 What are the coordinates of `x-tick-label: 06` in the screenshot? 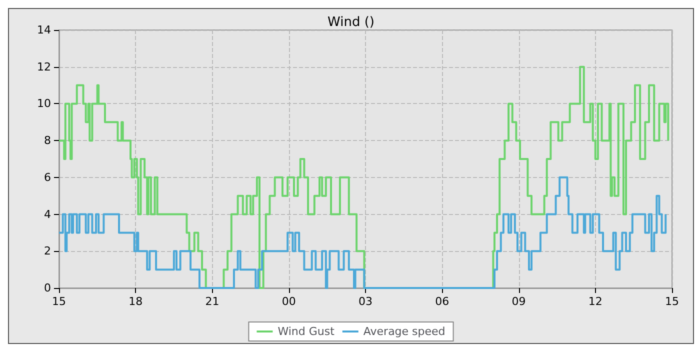 It's located at (442, 301).